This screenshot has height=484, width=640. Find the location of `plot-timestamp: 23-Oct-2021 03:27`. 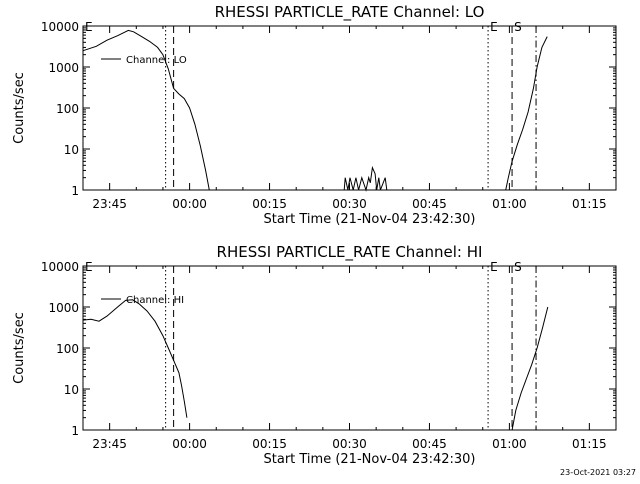

plot-timestamp: 23-Oct-2021 03:27 is located at coordinates (598, 472).